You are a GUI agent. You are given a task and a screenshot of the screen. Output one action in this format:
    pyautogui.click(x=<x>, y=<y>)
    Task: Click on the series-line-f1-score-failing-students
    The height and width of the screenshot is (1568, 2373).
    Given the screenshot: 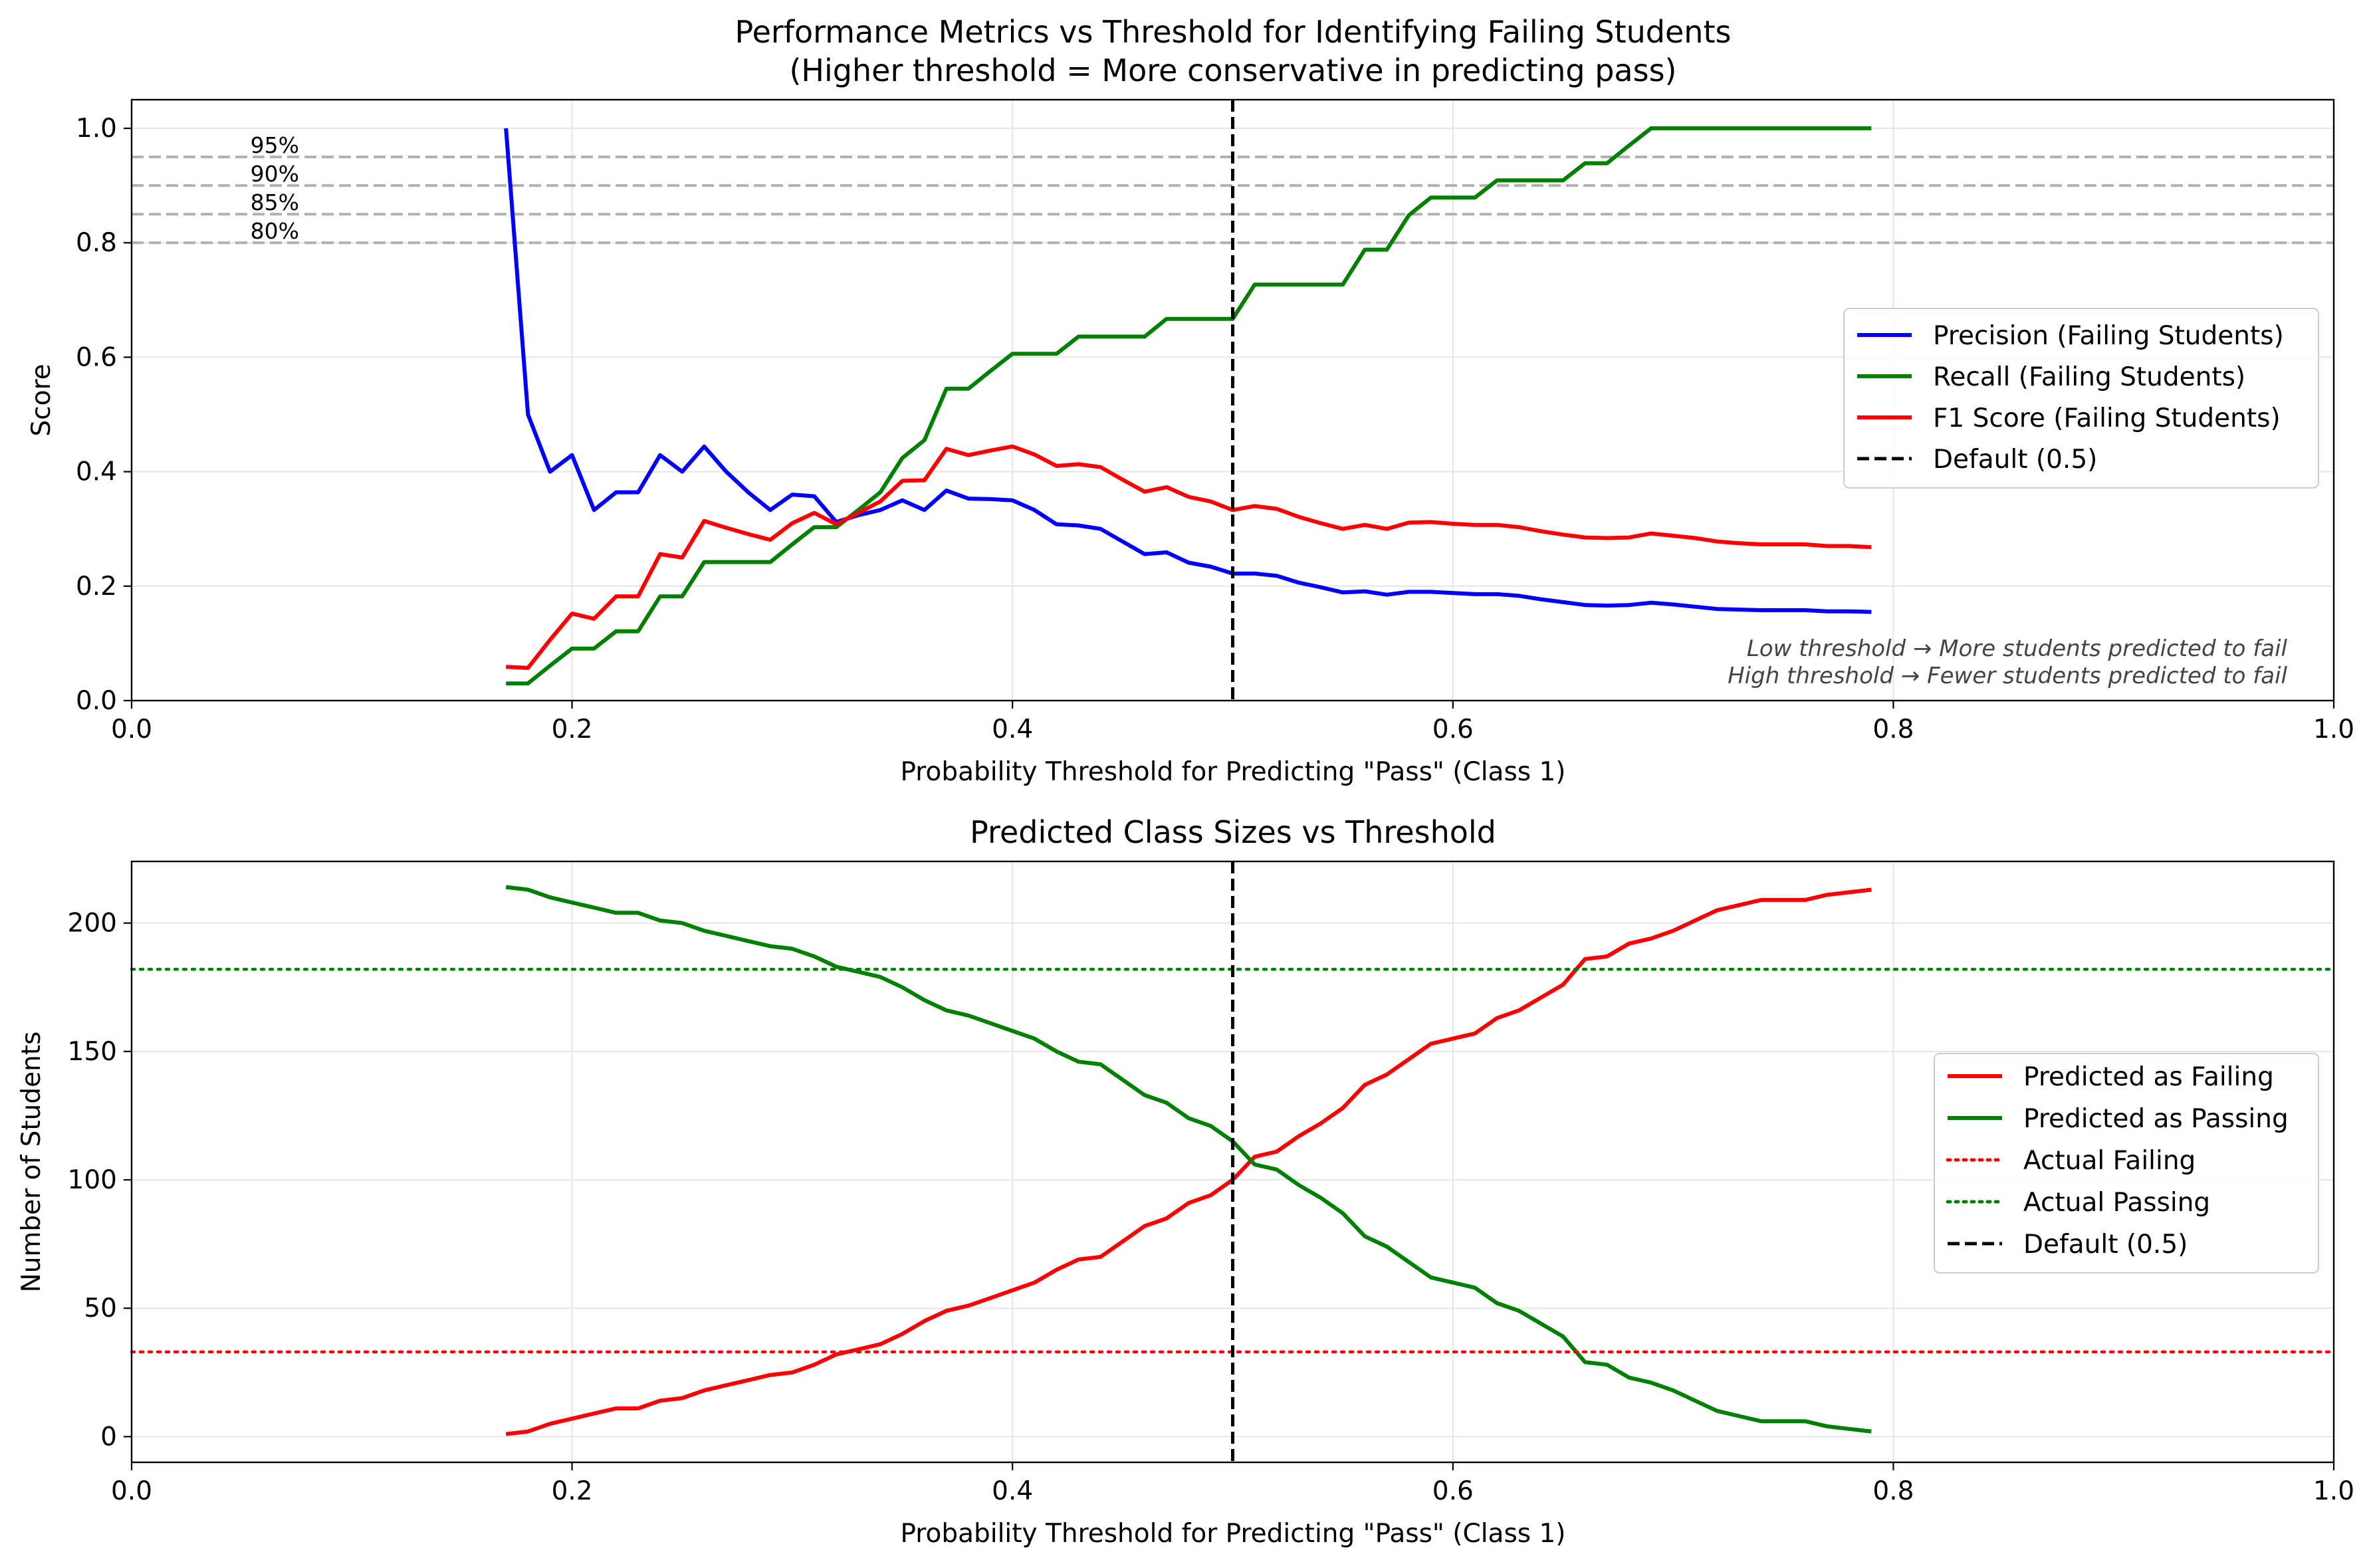 What is the action you would take?
    pyautogui.click(x=1189, y=557)
    